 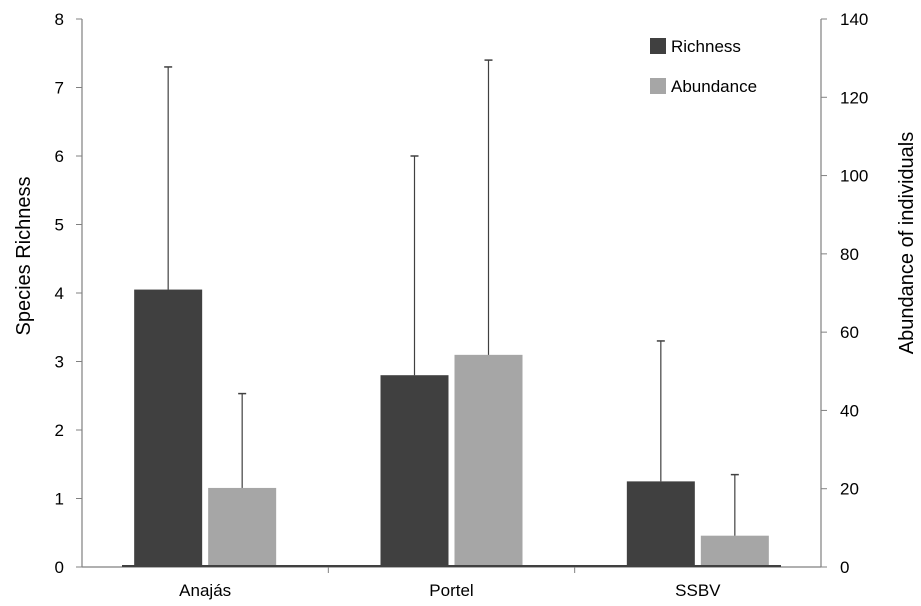 I want to click on y-left-tick-label: 4, so click(x=59, y=293).